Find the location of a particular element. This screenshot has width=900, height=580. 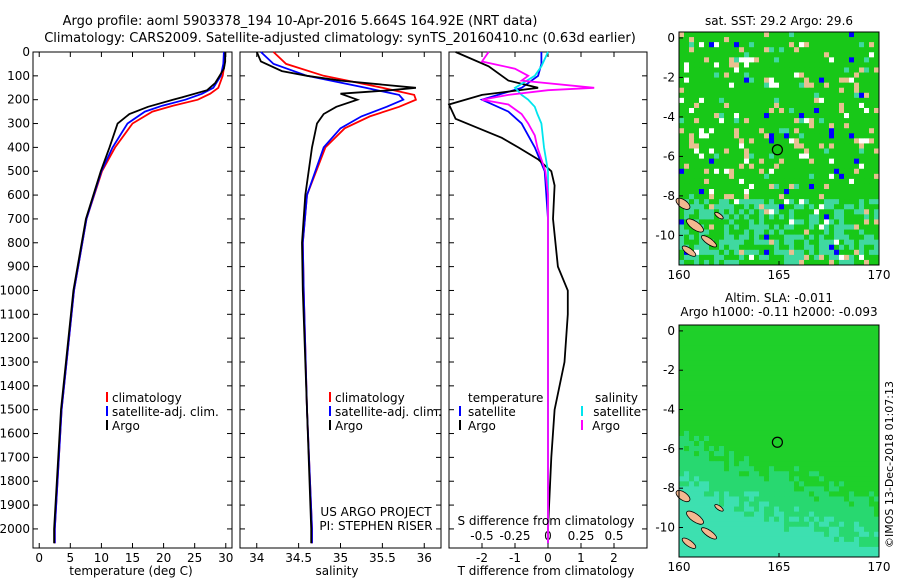

salinity-xlabel: salinity is located at coordinates (336, 571).